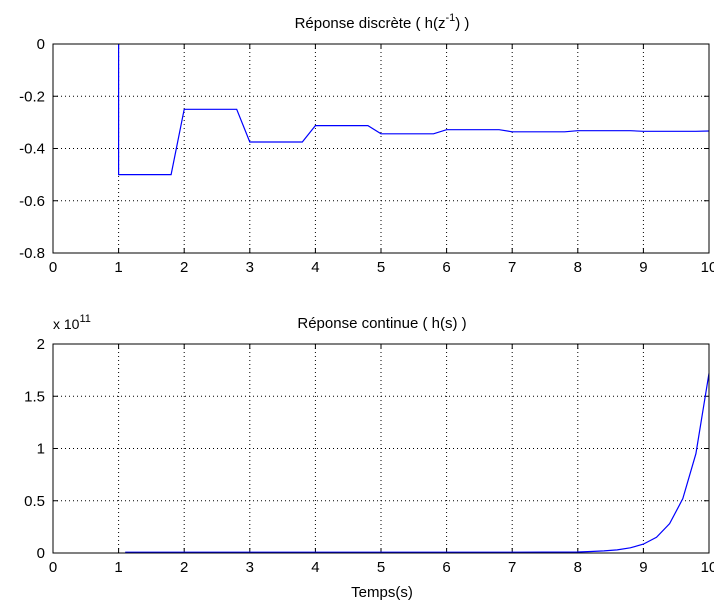  I want to click on y-tick-labels: 0 -0.2 -0.4 -0.6 -0.8, so click(32, 149).